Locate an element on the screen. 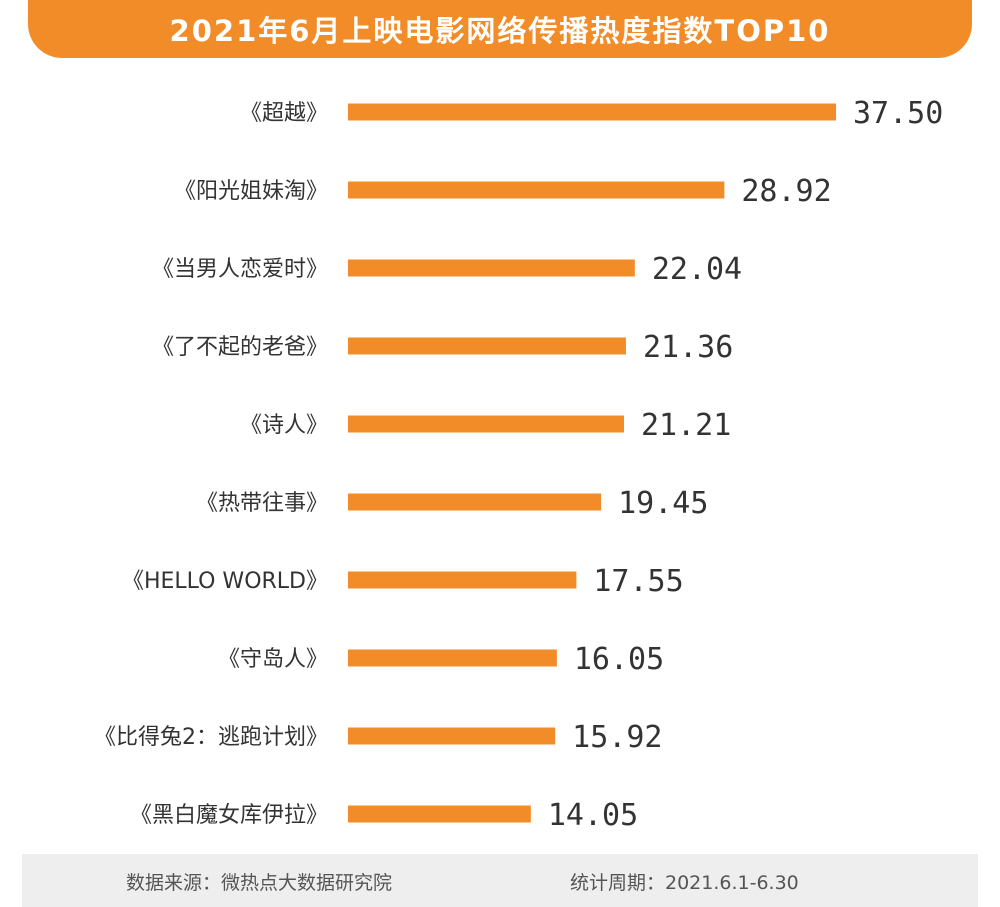  value-label: 16.05 is located at coordinates (619, 659).